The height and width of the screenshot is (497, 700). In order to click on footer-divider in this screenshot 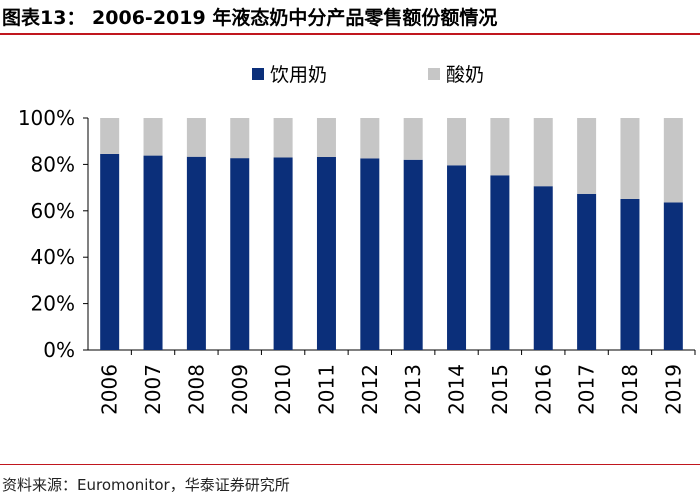, I will do `click(350, 464)`.